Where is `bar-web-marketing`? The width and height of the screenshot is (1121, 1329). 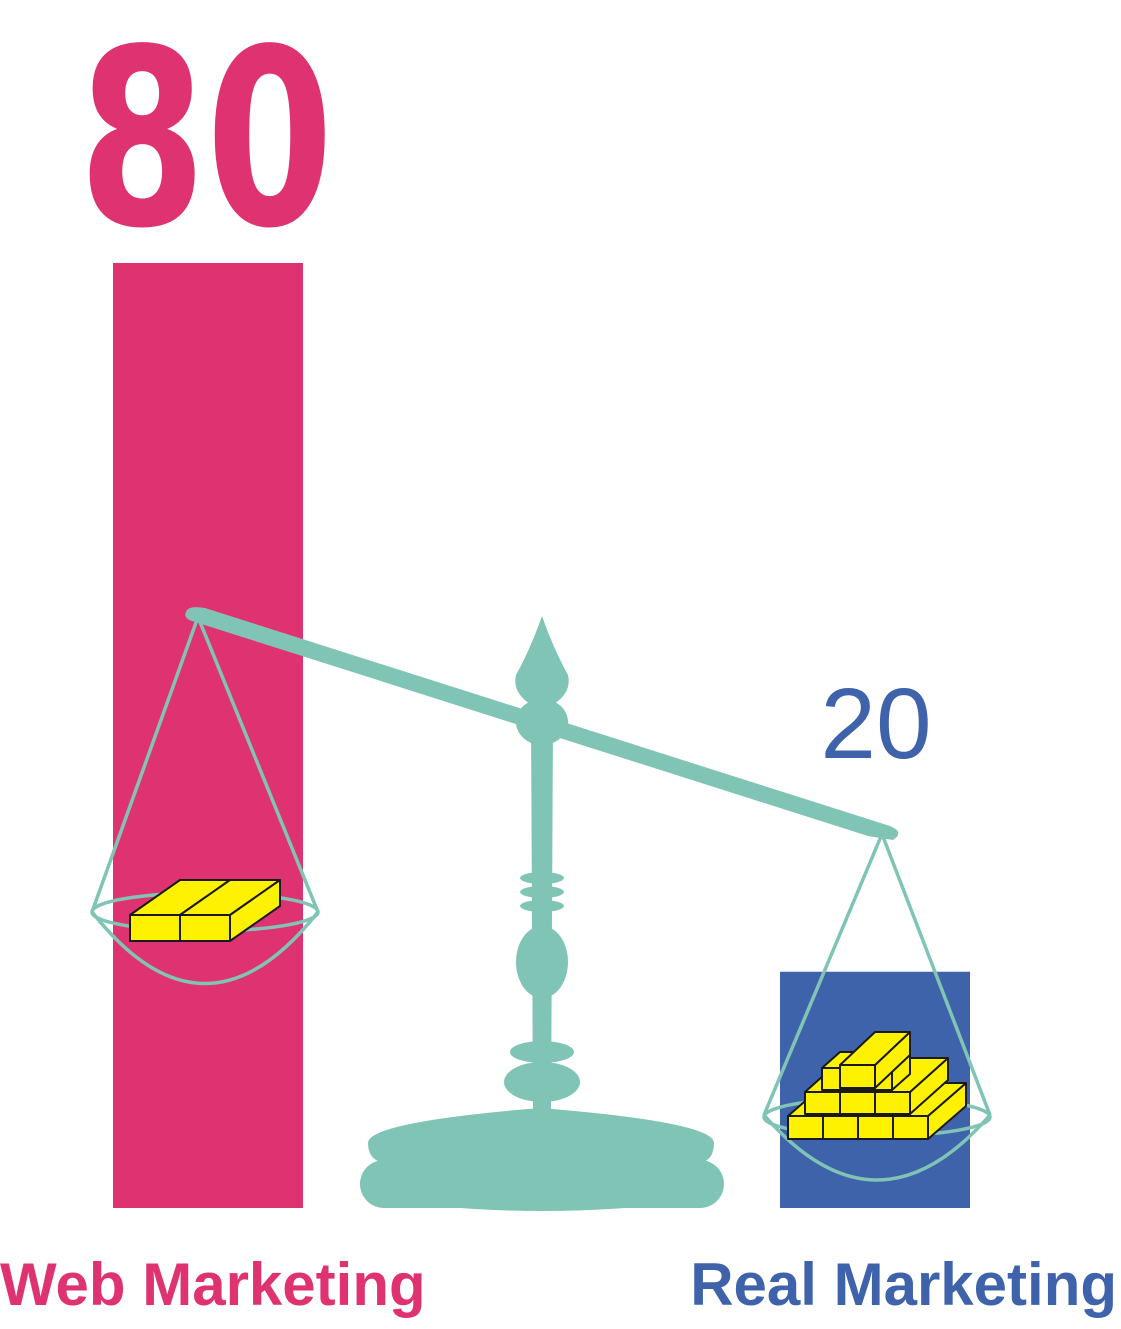 bar-web-marketing is located at coordinates (208, 735).